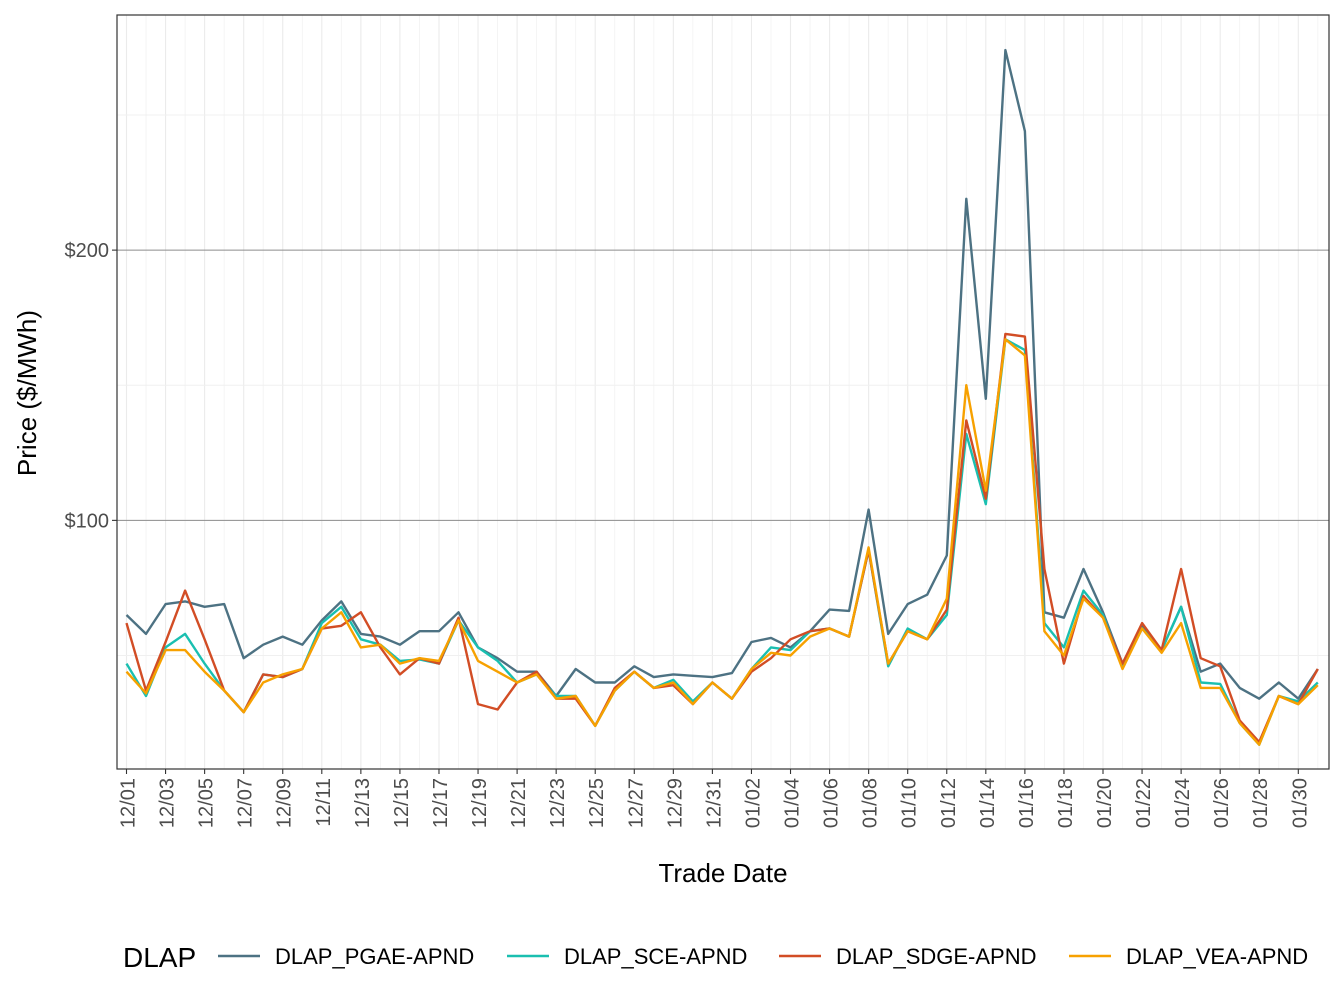 The image size is (1344, 1008). I want to click on x-tick-label: 01/22, so click(1144, 803).